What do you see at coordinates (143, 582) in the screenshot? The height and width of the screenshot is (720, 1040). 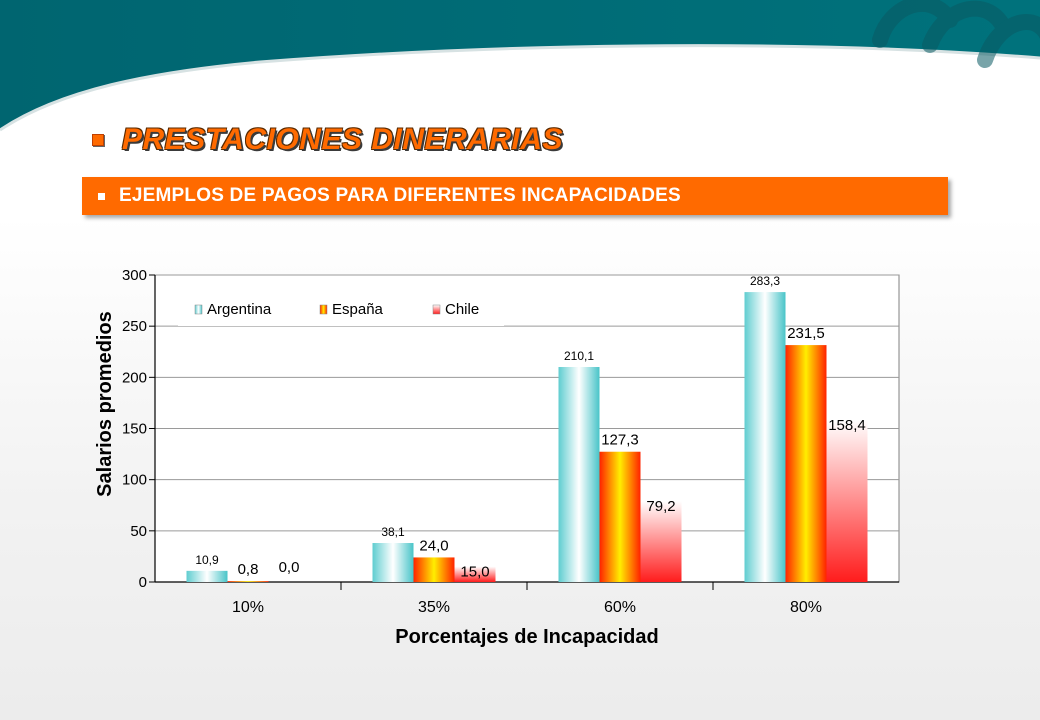 I see `y-tick-label: 0` at bounding box center [143, 582].